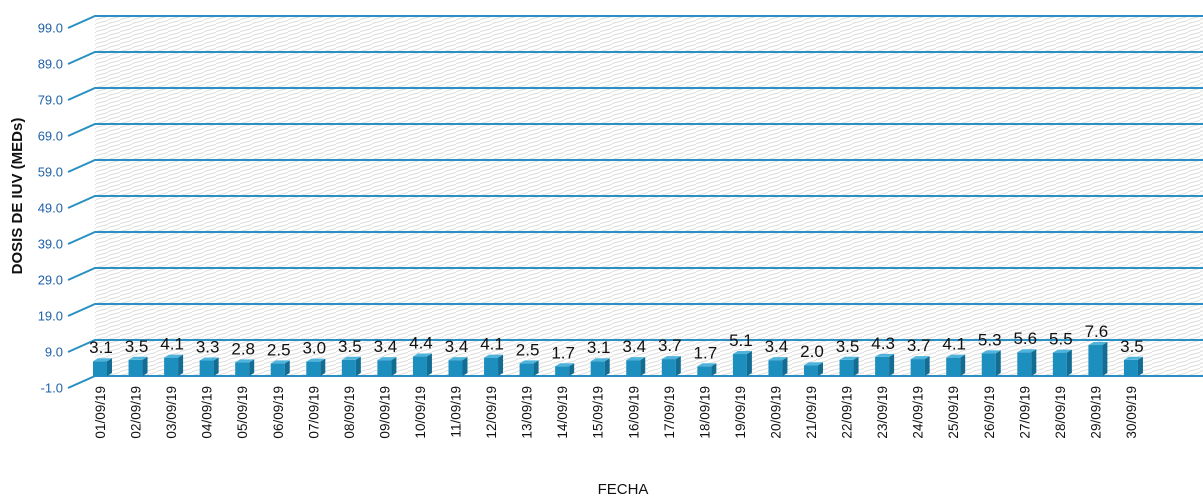 The width and height of the screenshot is (1203, 498). What do you see at coordinates (1024, 412) in the screenshot?
I see `x-tick-label: 27/09/19` at bounding box center [1024, 412].